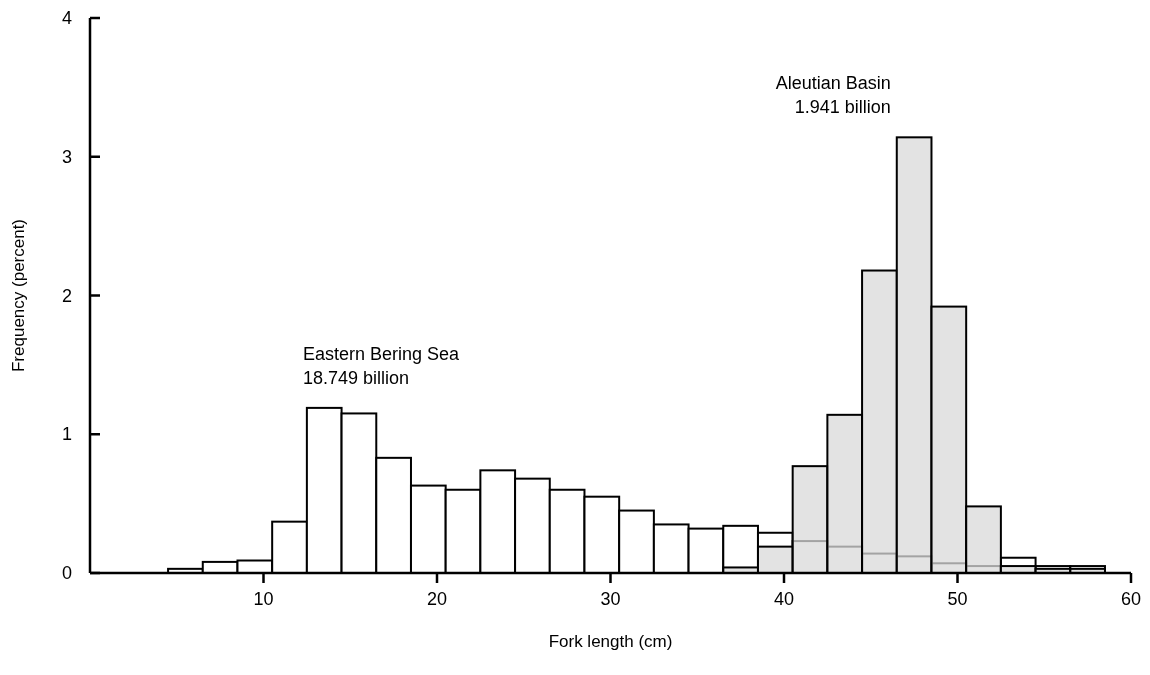  Describe the element at coordinates (66, 434) in the screenshot. I see `y-tick-label: 1` at that location.